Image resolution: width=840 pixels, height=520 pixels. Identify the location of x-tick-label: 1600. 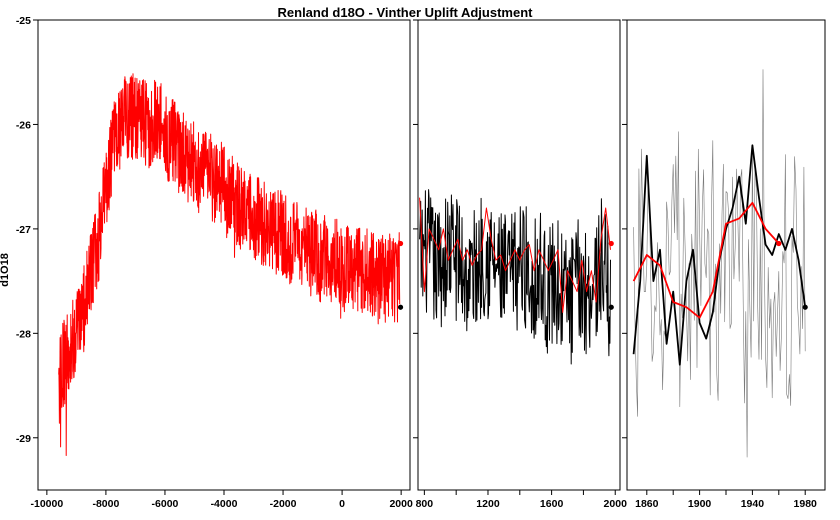
(552, 504).